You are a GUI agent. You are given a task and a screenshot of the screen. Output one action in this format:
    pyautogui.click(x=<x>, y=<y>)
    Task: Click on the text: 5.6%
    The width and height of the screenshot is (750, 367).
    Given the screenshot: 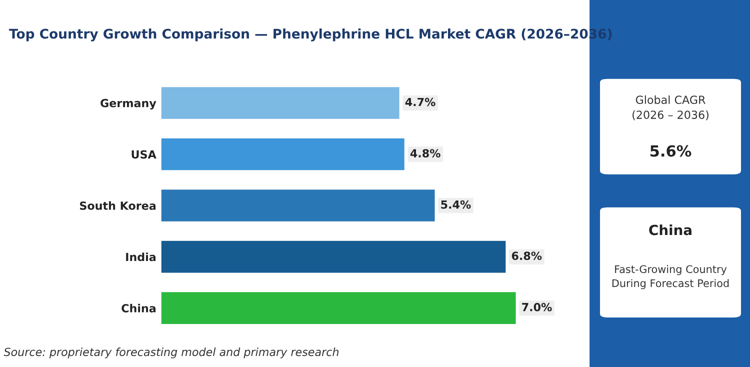 What is the action you would take?
    pyautogui.click(x=671, y=151)
    